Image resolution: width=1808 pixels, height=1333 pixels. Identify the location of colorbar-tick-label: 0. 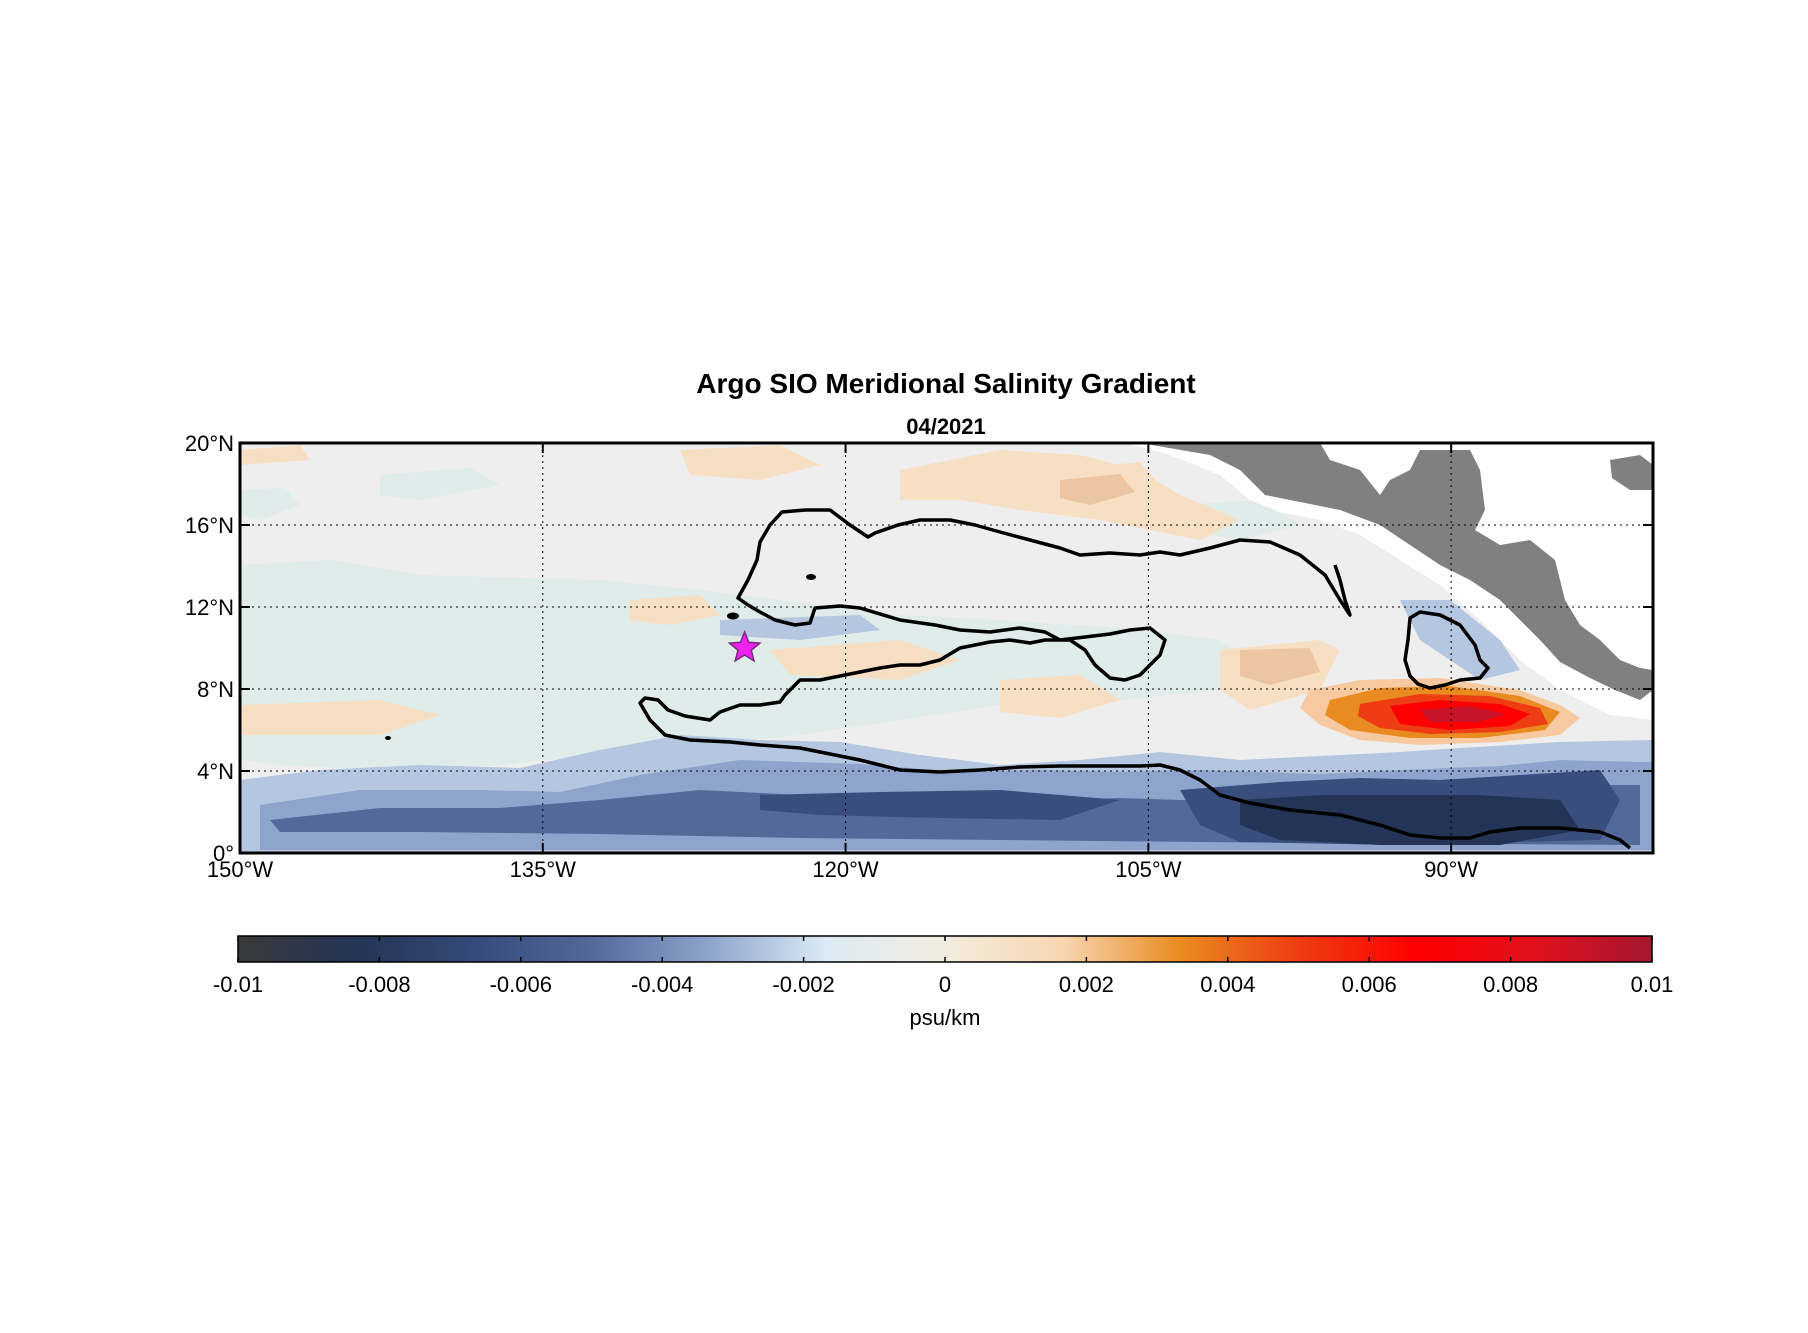
(945, 984).